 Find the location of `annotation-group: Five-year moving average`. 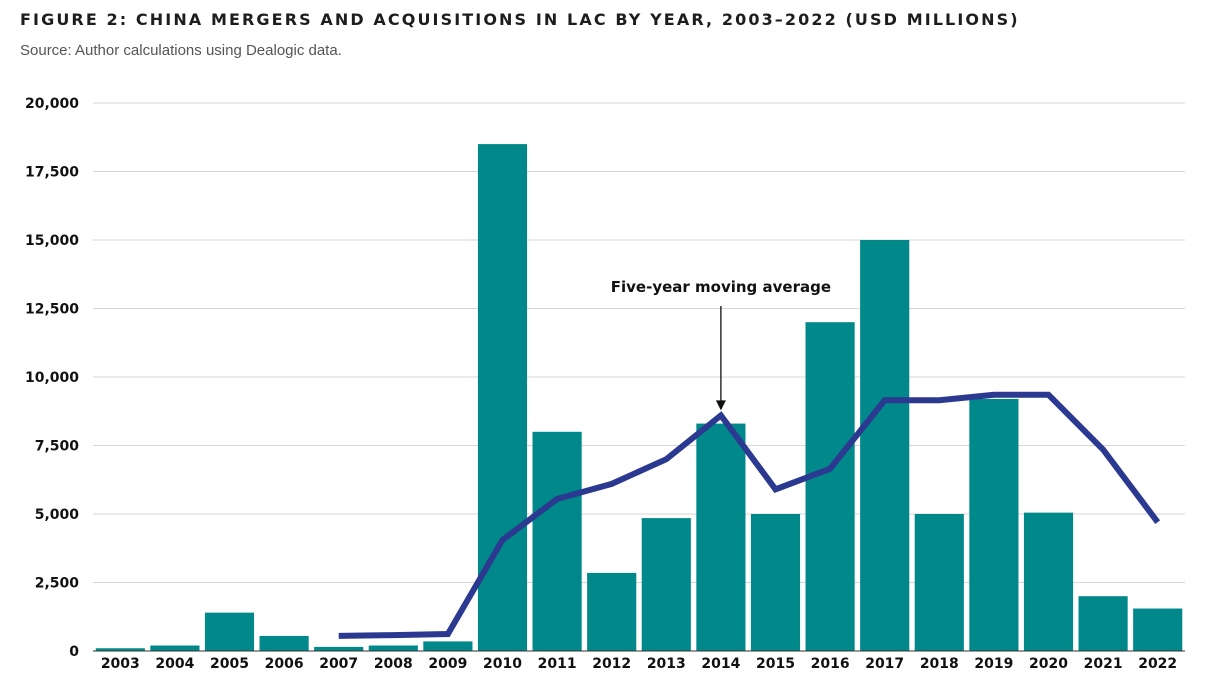

annotation-group: Five-year moving average is located at coordinates (721, 344).